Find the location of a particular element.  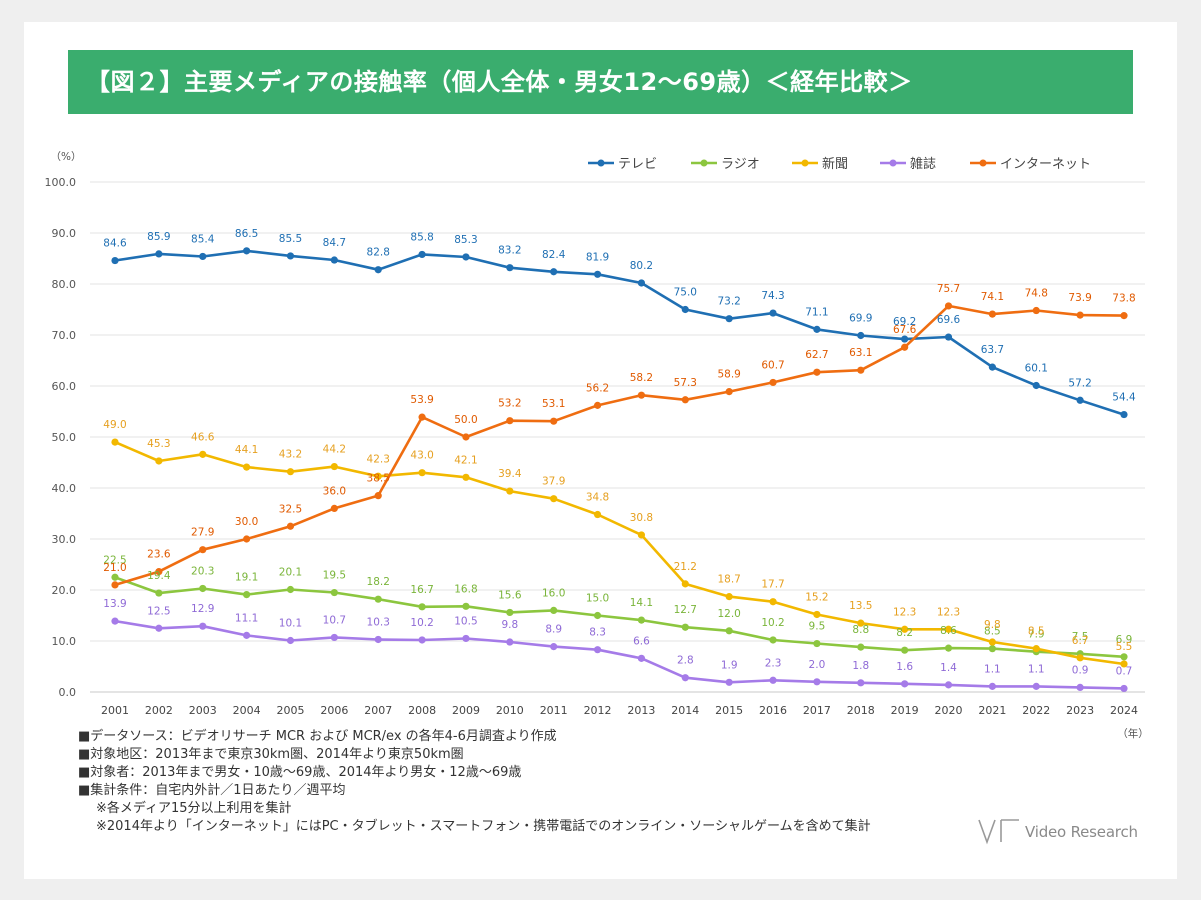

legend-label: ラジオ is located at coordinates (740, 164).